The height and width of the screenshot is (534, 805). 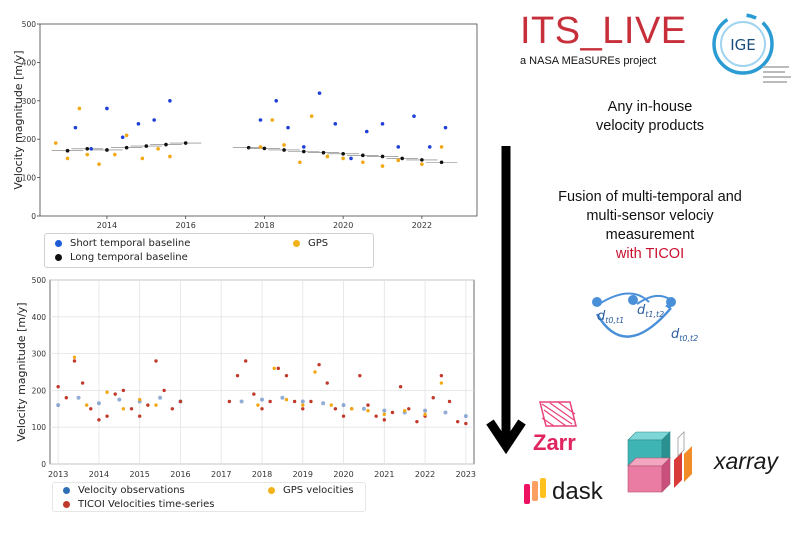 I want to click on xarray-logo-text: xarray, so click(x=746, y=461).